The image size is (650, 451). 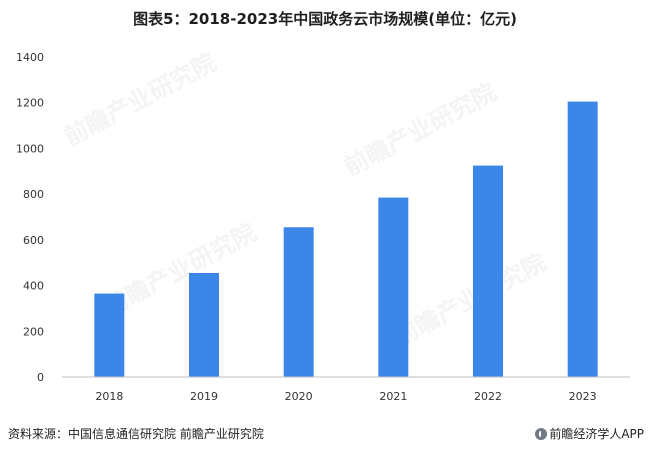 I want to click on x-tick-label: 2018, so click(x=109, y=396).